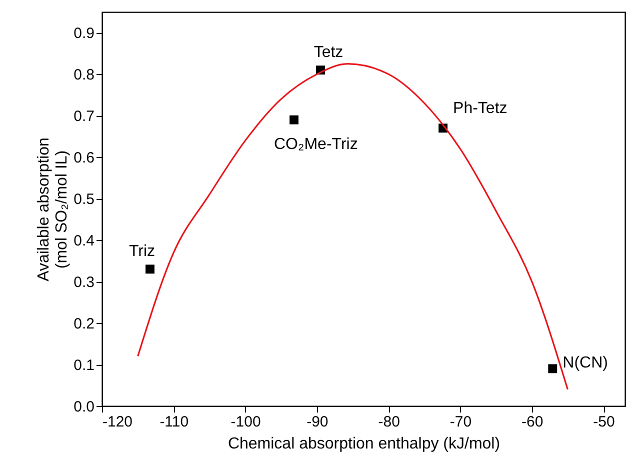 The height and width of the screenshot is (468, 628). I want to click on x-axis-title: Chemical absorption enthalpy (kJ/mol), so click(364, 444).